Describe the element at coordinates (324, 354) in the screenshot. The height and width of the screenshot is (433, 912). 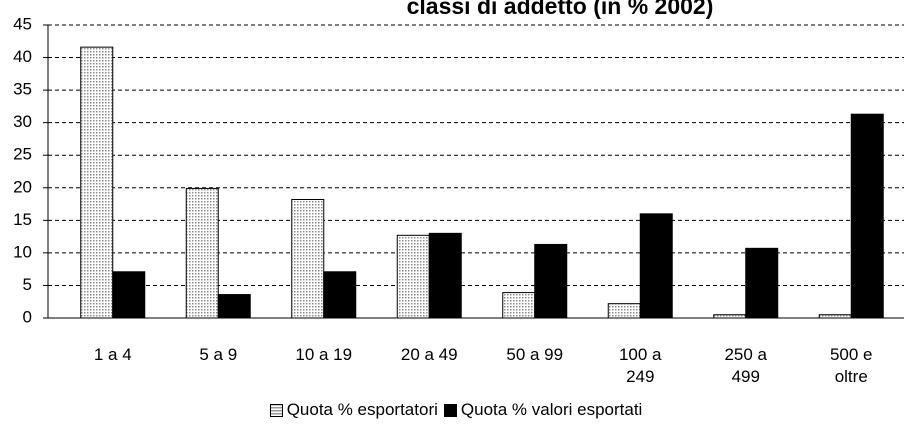
I see `x-tick-label: 10 a 19` at that location.